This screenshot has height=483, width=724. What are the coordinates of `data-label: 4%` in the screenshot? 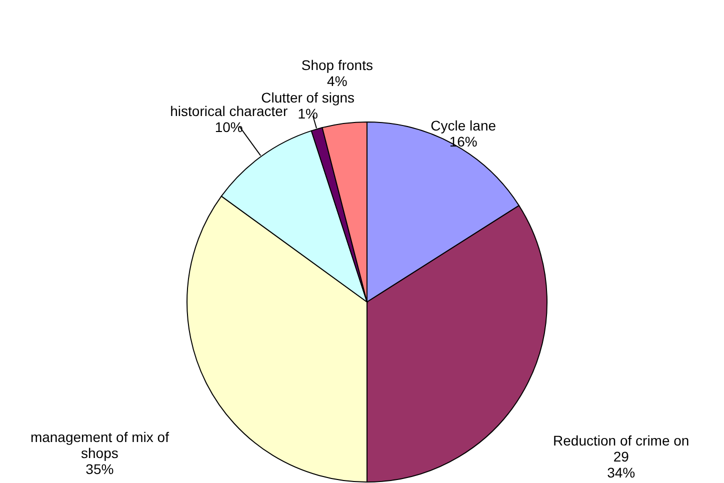 It's located at (337, 80).